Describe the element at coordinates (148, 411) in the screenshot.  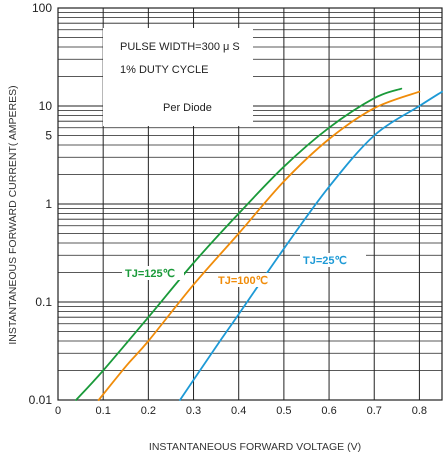
I see `x-tick-label: 0.2` at that location.